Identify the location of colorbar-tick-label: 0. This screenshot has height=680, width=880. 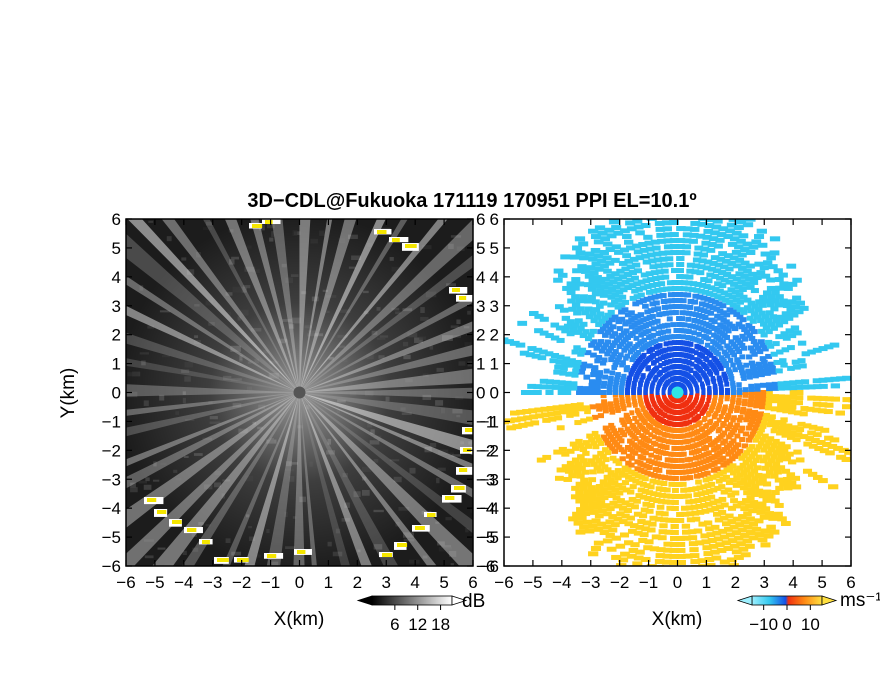
(786, 624).